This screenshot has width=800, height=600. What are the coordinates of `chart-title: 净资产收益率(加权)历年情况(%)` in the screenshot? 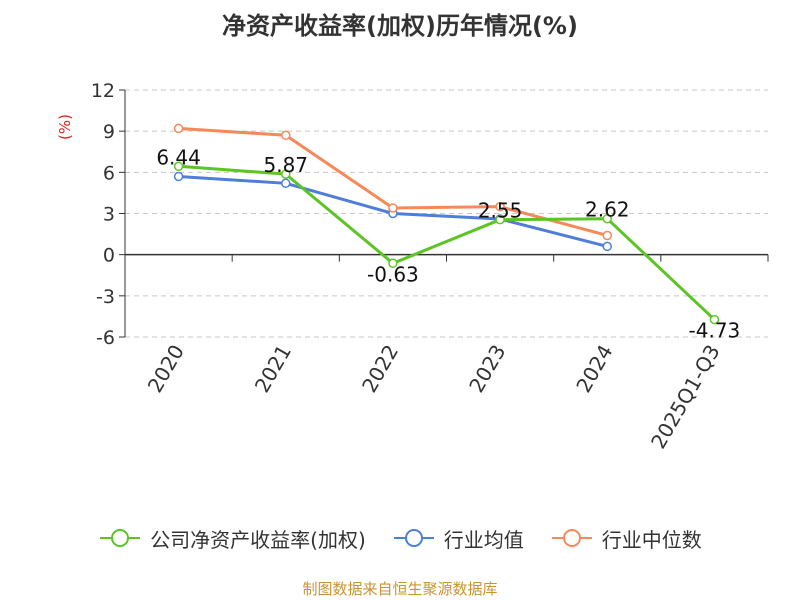 It's located at (400, 26).